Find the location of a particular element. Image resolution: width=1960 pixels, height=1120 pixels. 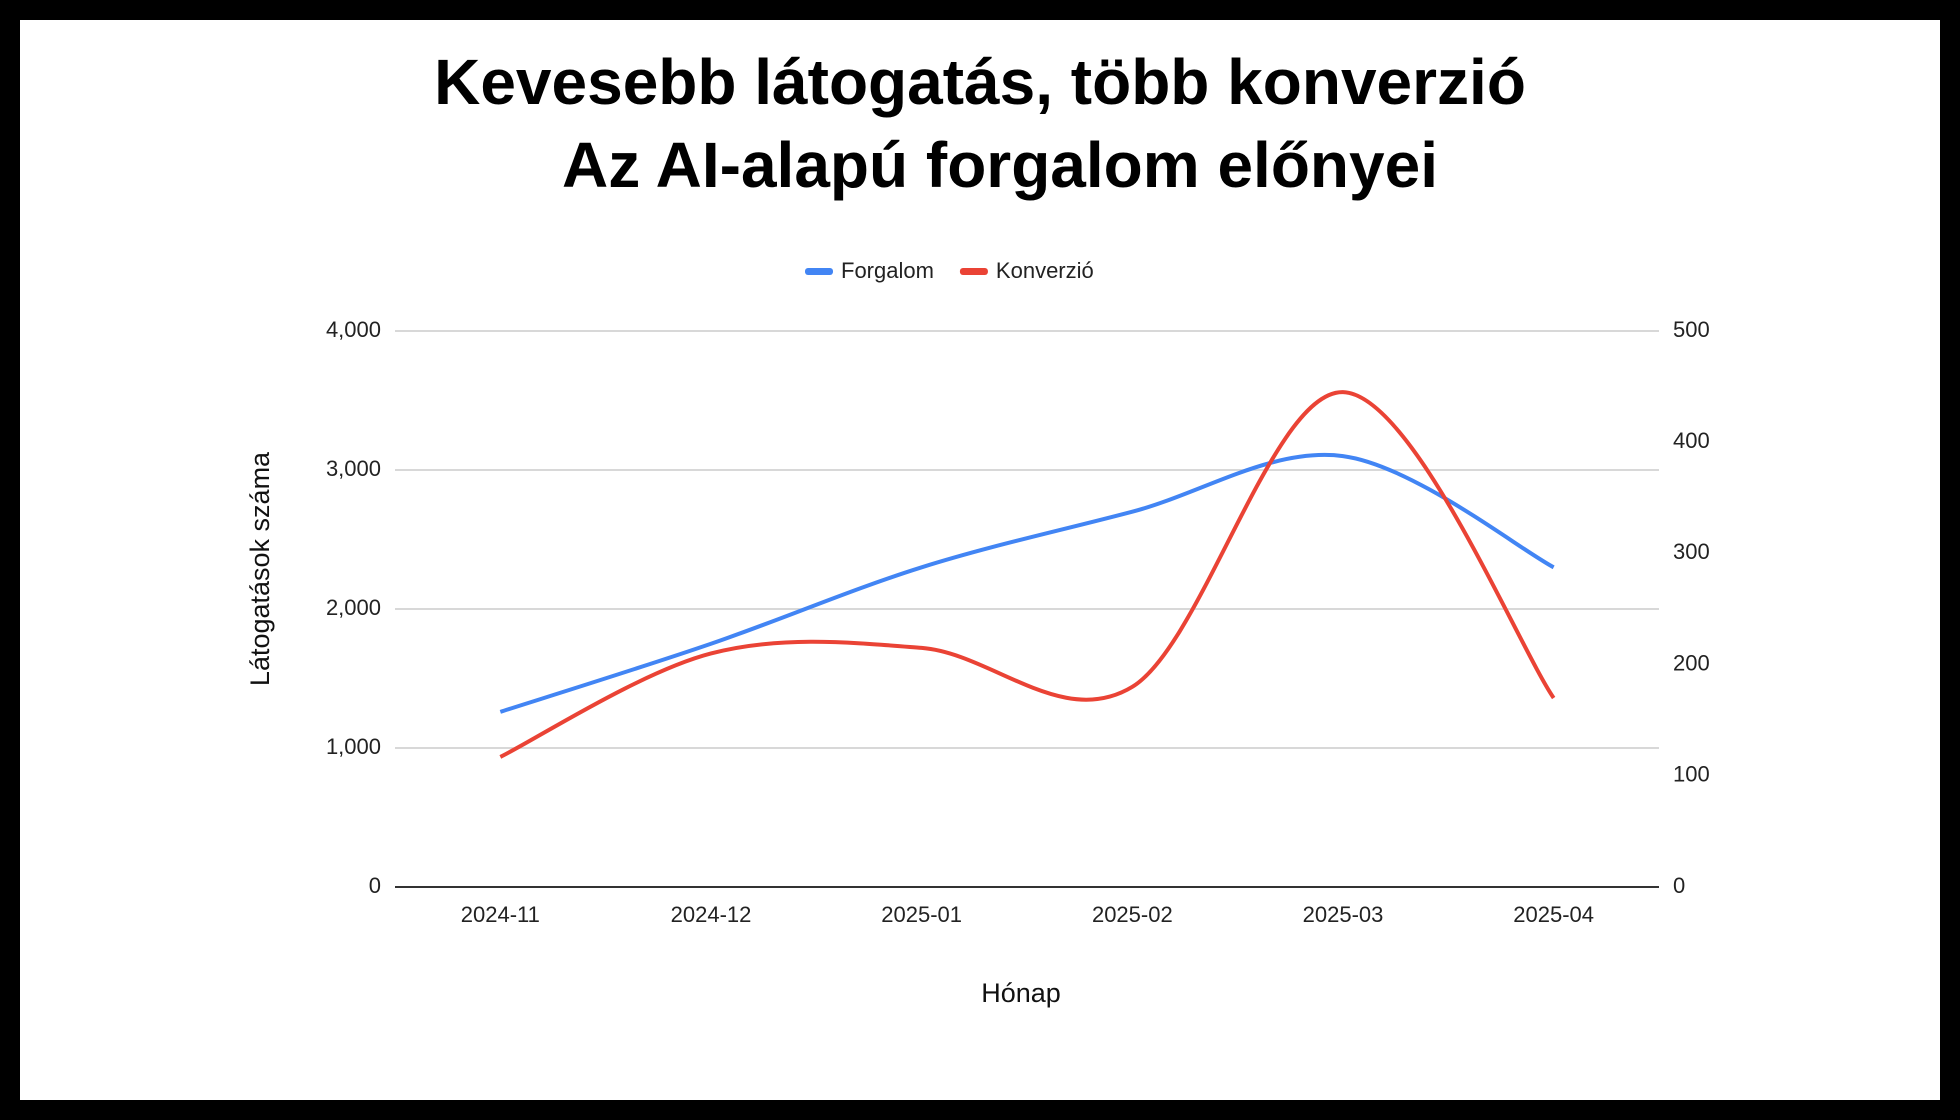

y-tick-label: 1,000 is located at coordinates (353, 746).